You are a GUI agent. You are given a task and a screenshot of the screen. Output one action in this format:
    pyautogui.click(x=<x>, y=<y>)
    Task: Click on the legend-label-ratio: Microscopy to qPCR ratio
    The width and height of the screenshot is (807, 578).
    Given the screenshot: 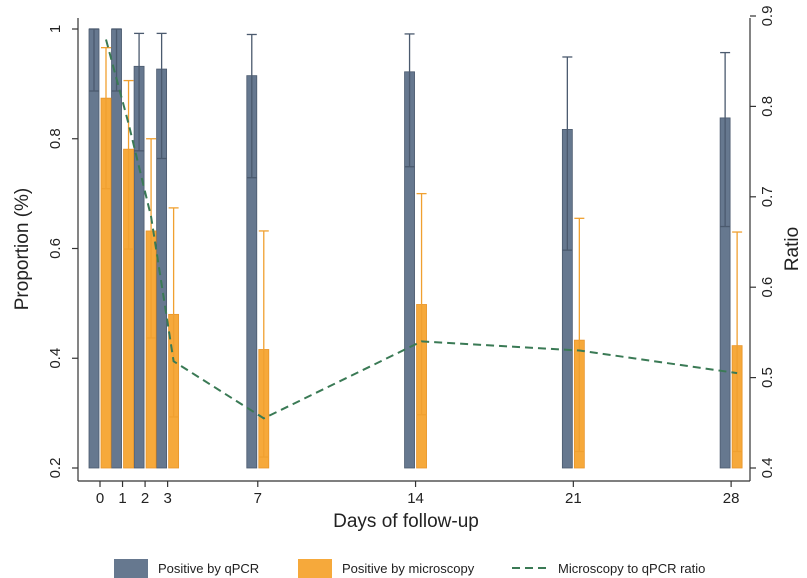 What is the action you would take?
    pyautogui.click(x=631, y=568)
    